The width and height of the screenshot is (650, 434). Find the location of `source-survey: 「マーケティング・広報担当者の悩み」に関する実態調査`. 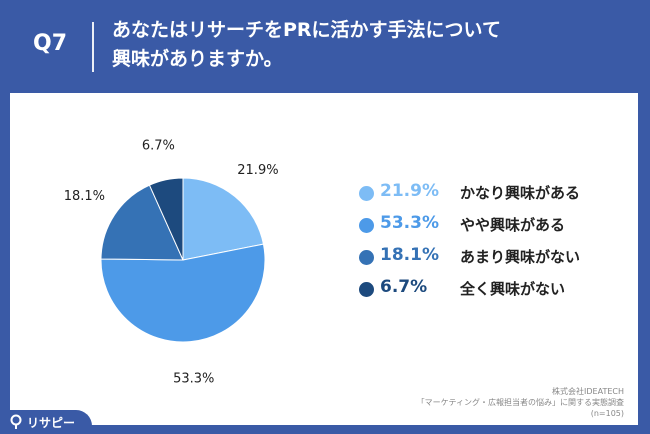

source-survey: 「マーケティング・広報担当者の悩み」に関する実態調査 is located at coordinates (520, 402).